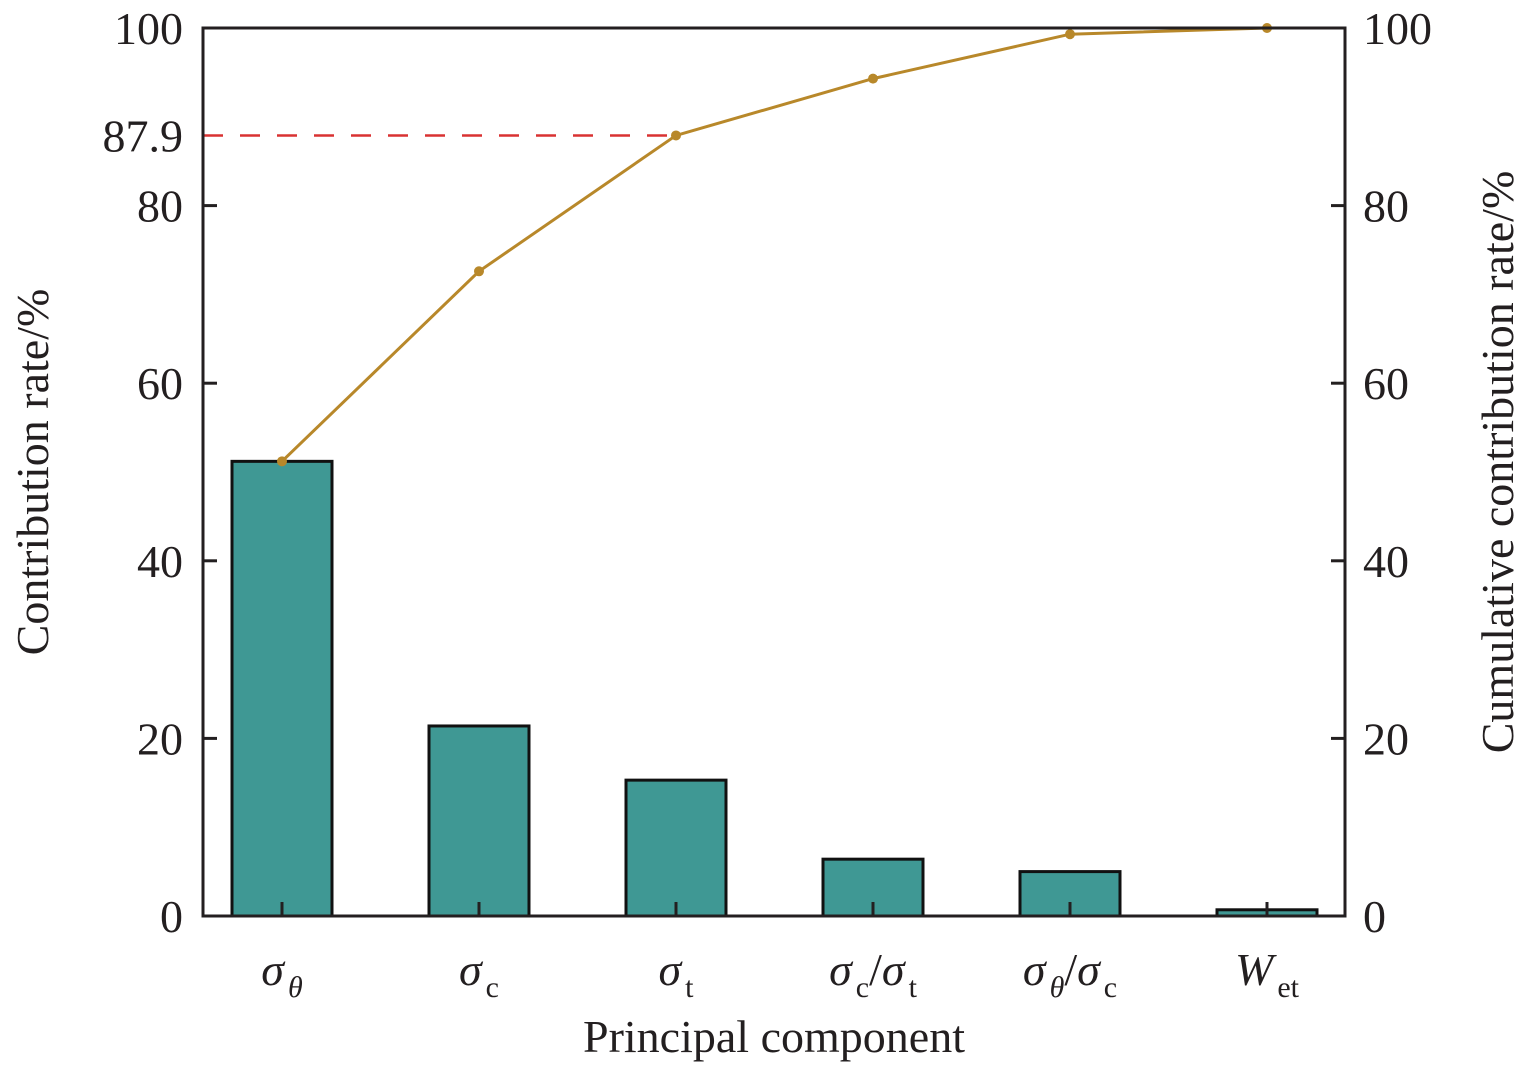 The width and height of the screenshot is (1535, 1071). I want to click on y2-tick-label: 60, so click(1386, 383).